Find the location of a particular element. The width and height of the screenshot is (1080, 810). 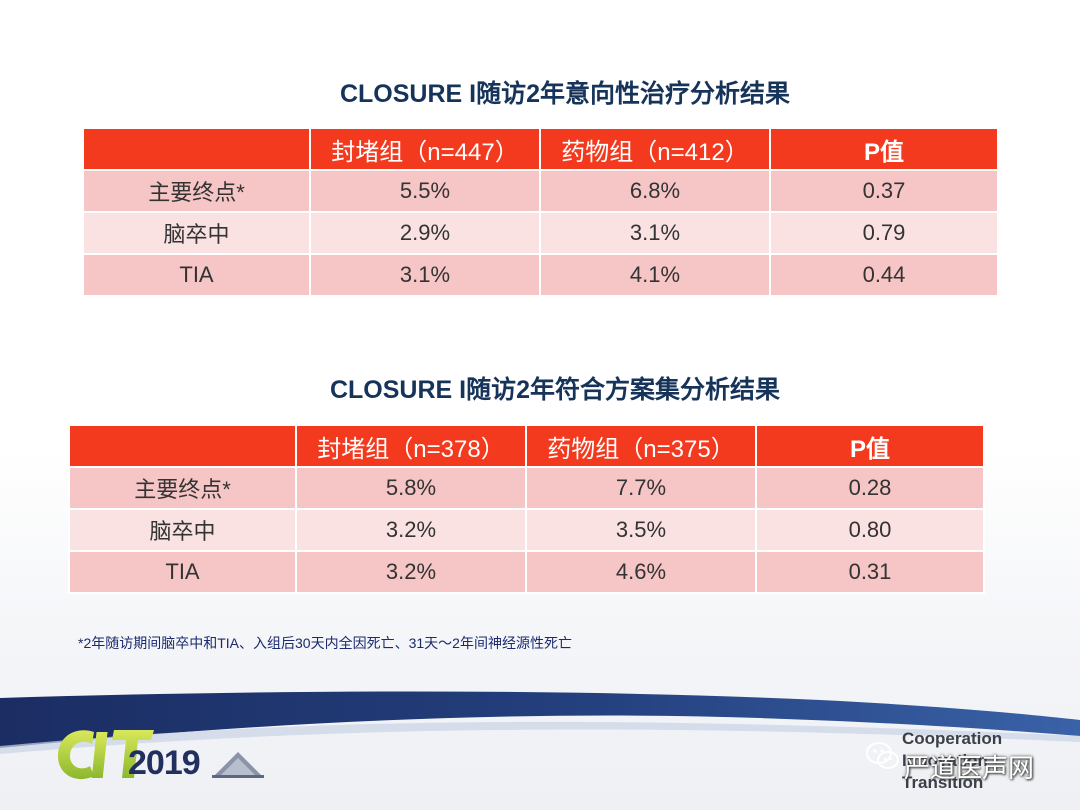

cell-drug: 3.5% is located at coordinates (641, 530).